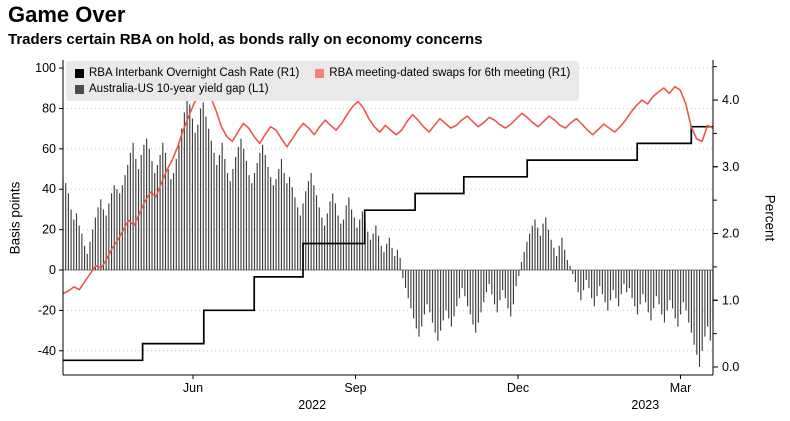 This screenshot has height=421, width=790. Describe the element at coordinates (49, 149) in the screenshot. I see `svg-text: 60` at that location.